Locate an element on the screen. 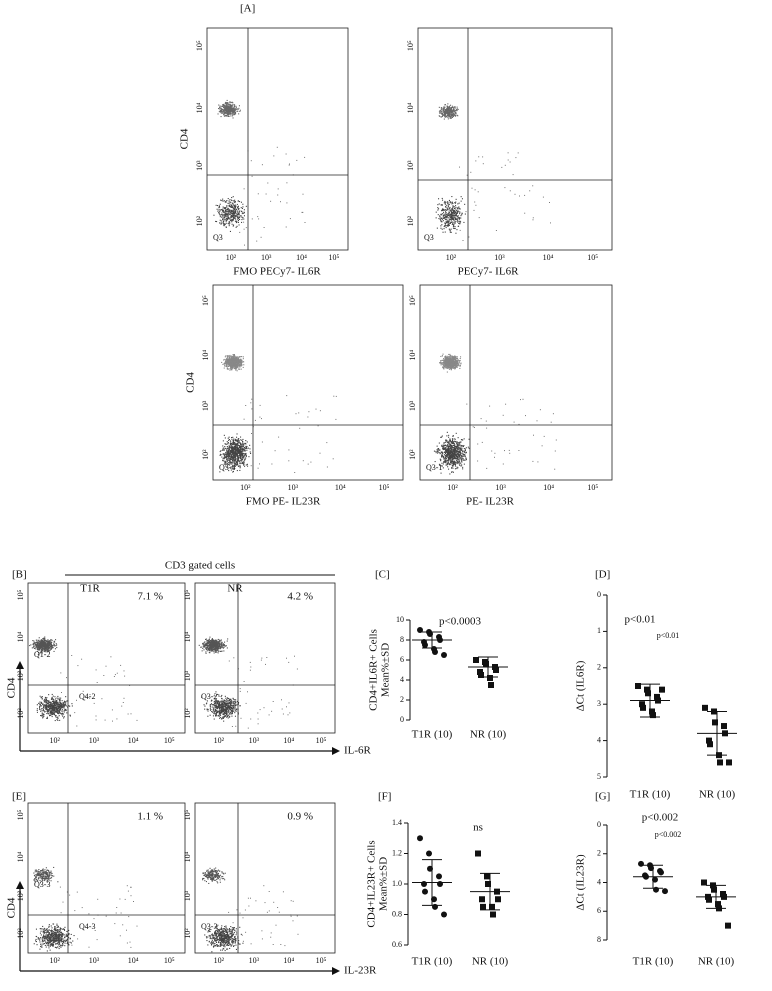 The image size is (772, 991). y-decade-label: 10² is located at coordinates (410, 220).